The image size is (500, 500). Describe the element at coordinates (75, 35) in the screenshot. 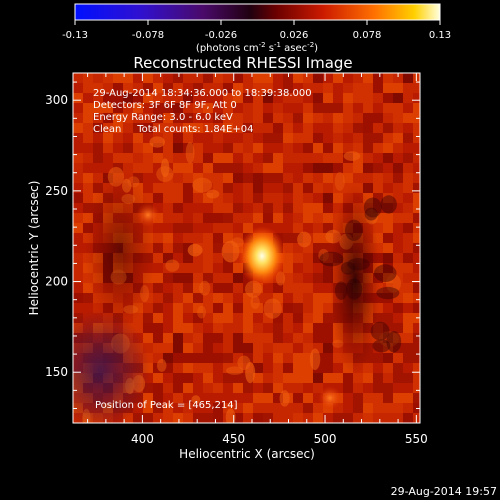

I see `colorbar-tick-label: -0.13` at that location.